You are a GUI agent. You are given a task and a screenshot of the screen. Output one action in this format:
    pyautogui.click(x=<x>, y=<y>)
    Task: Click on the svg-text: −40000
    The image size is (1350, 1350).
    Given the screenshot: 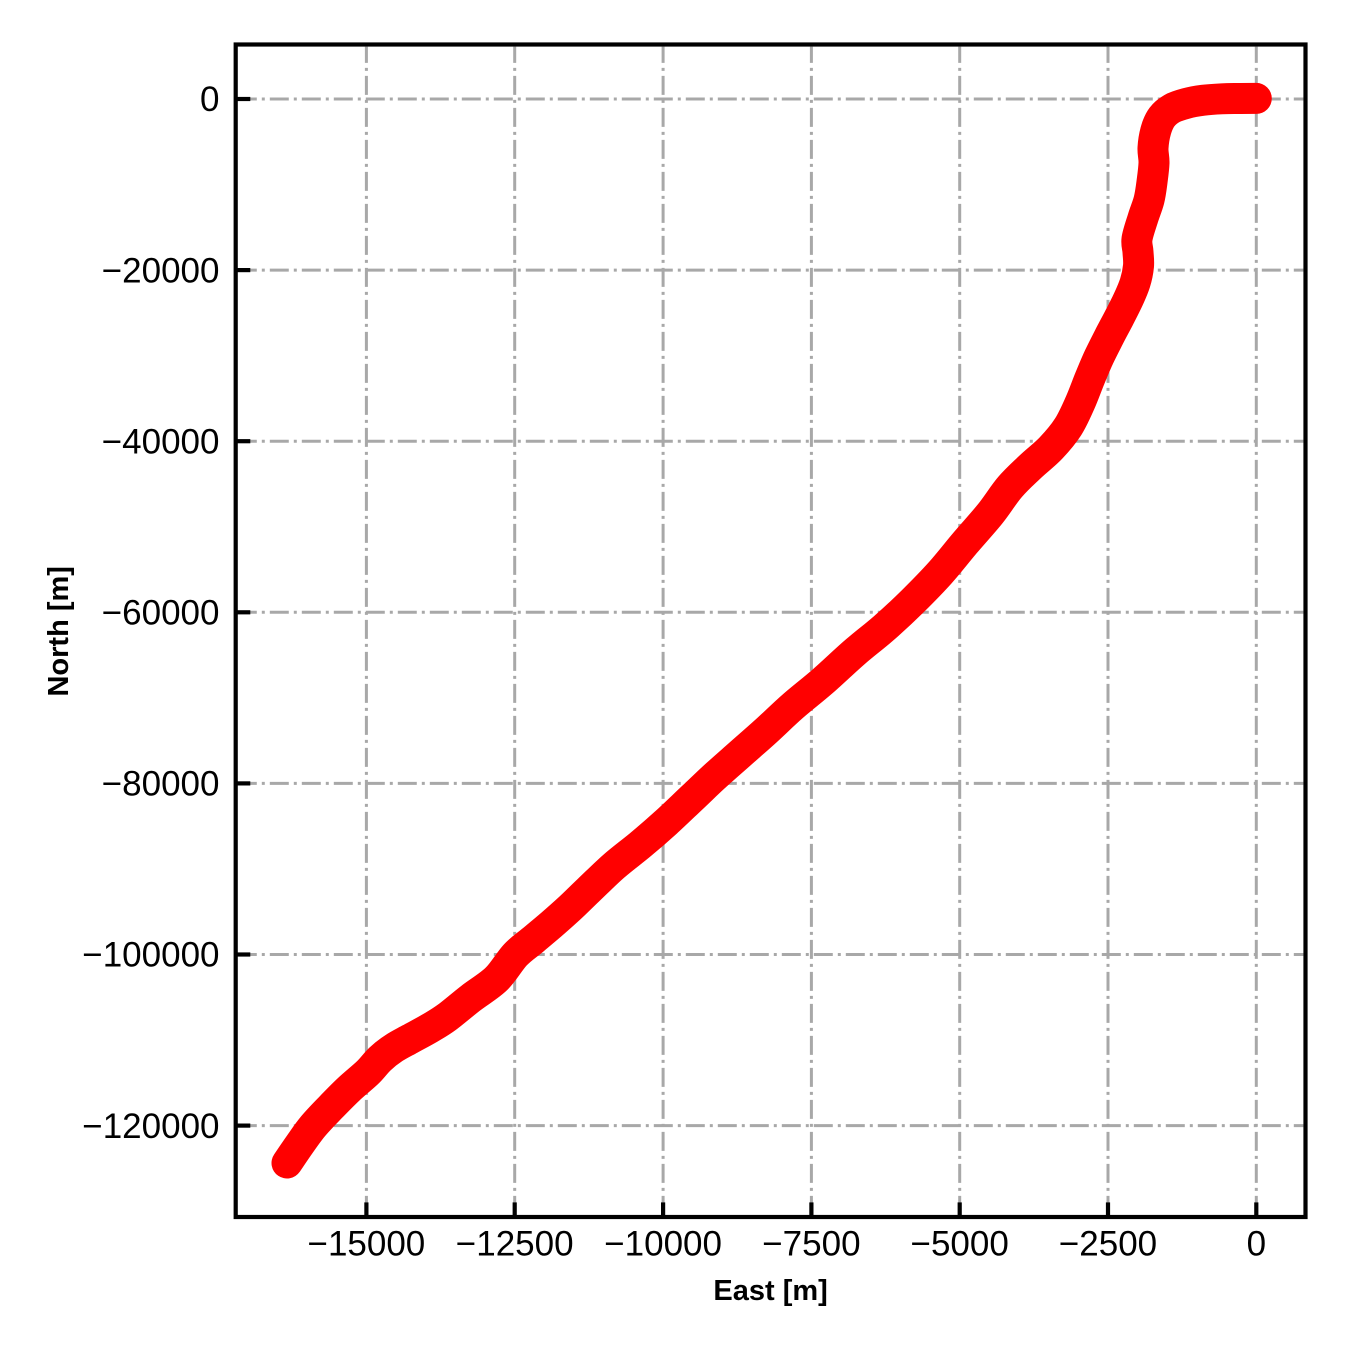 What is the action you would take?
    pyautogui.click(x=161, y=441)
    